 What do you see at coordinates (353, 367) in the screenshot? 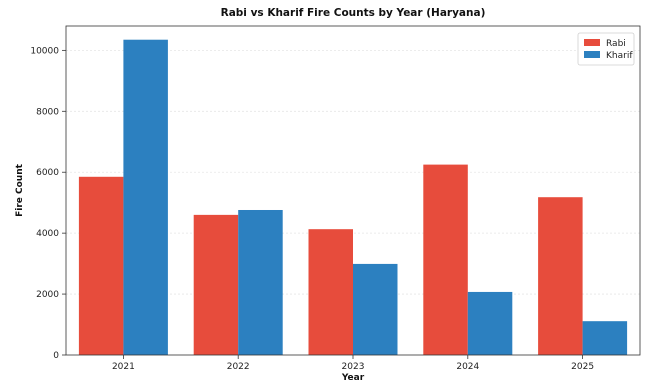
I see `x-tick-label: 2023` at bounding box center [353, 367].